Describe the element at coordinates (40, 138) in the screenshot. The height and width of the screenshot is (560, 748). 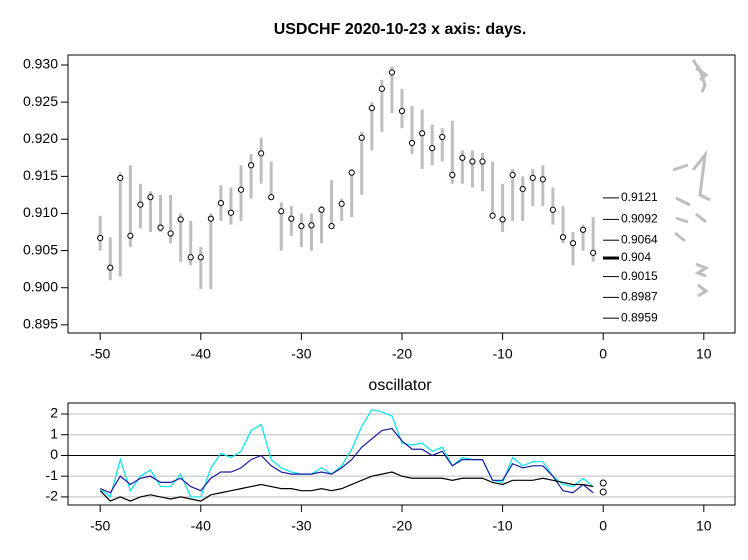
I see `y-tick-label: 0.920` at that location.